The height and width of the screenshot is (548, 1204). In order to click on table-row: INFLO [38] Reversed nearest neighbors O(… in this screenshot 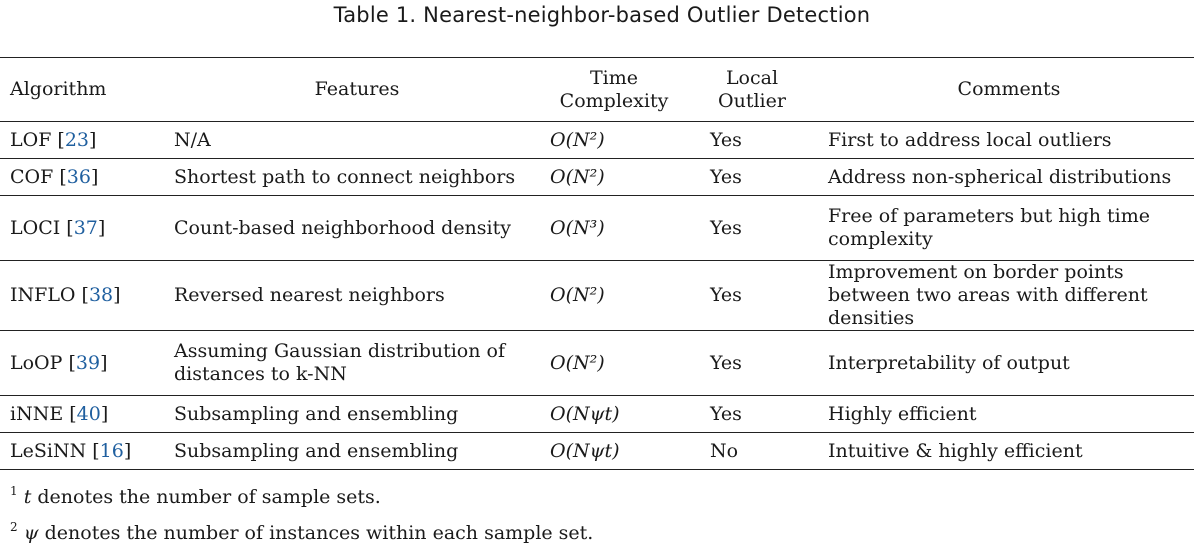, I will do `click(597, 296)`.